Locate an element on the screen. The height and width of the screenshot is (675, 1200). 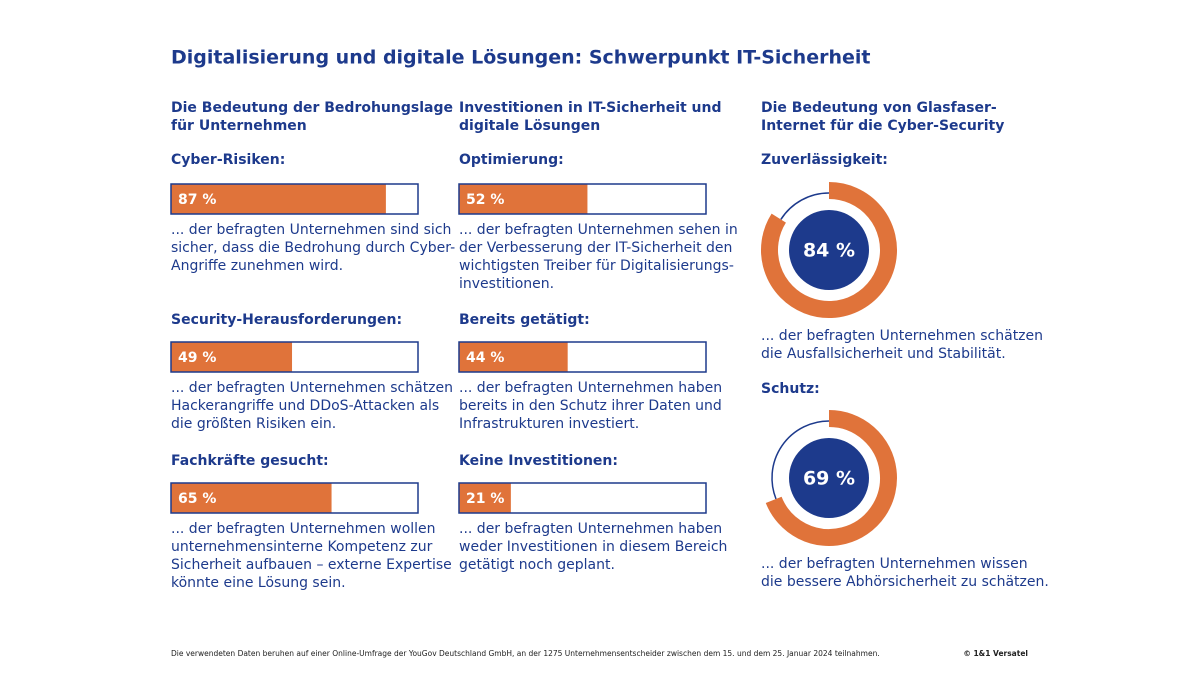
item-label: Keine Investitionen: is located at coordinates (538, 461).